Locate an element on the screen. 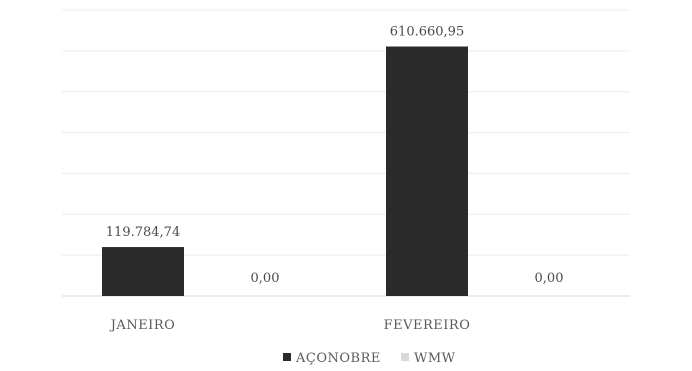  legend-label-wmw: WMW is located at coordinates (435, 358).